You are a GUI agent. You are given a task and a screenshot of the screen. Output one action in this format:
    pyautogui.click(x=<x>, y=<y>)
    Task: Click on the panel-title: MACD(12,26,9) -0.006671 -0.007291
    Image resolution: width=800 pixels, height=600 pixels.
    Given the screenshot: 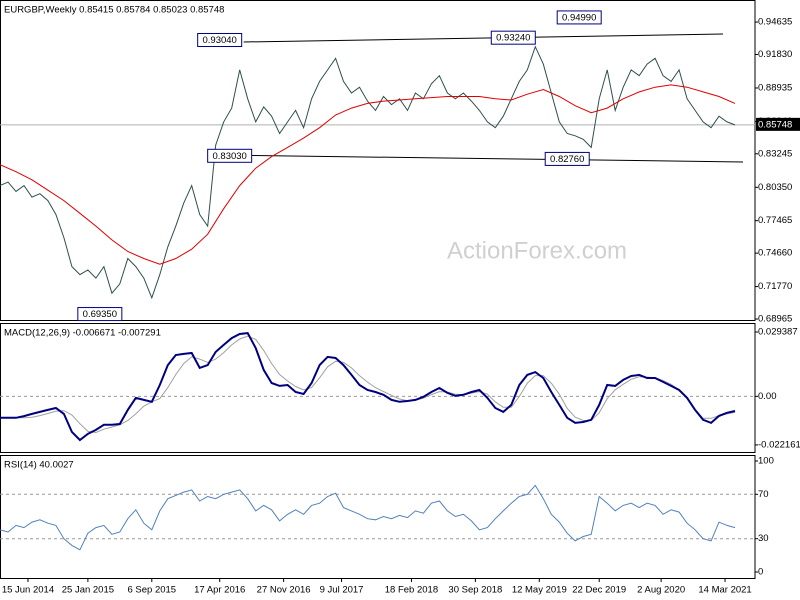 What is the action you would take?
    pyautogui.click(x=82, y=333)
    